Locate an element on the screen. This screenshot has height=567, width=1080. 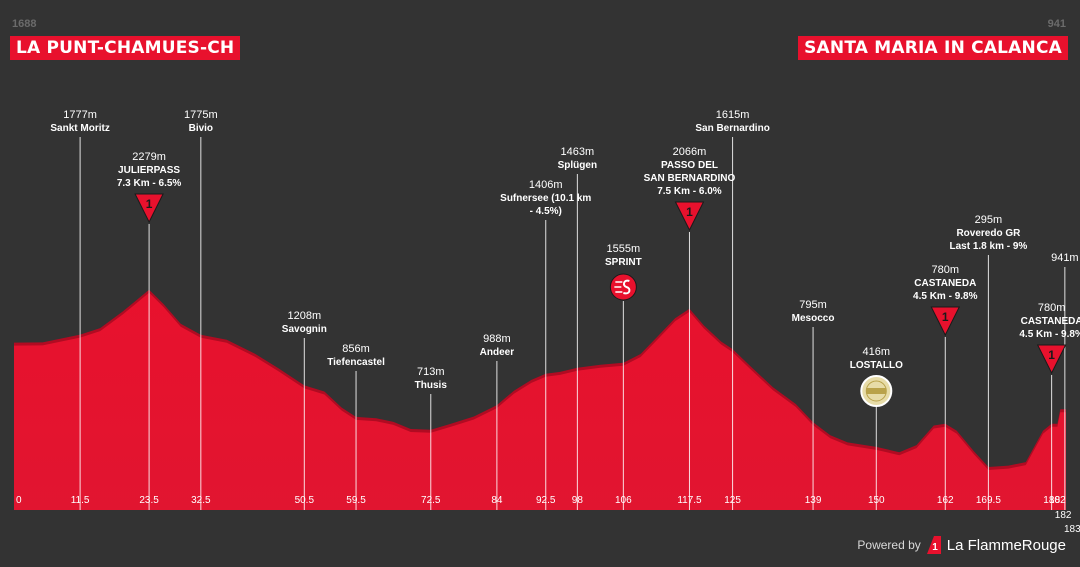
x-tick-label: 169.5 is located at coordinates (988, 500).